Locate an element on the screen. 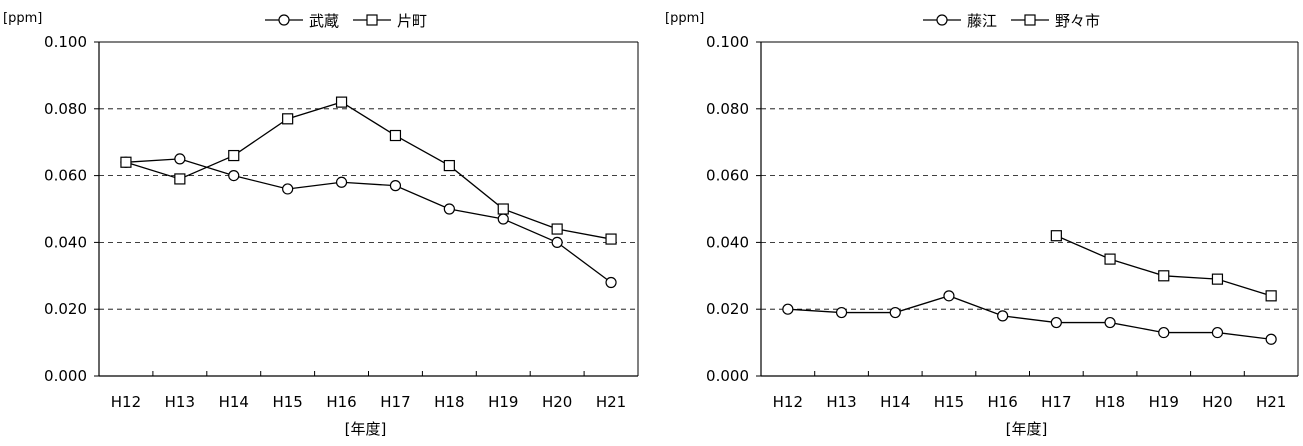  series-武蔵 is located at coordinates (368, 221).